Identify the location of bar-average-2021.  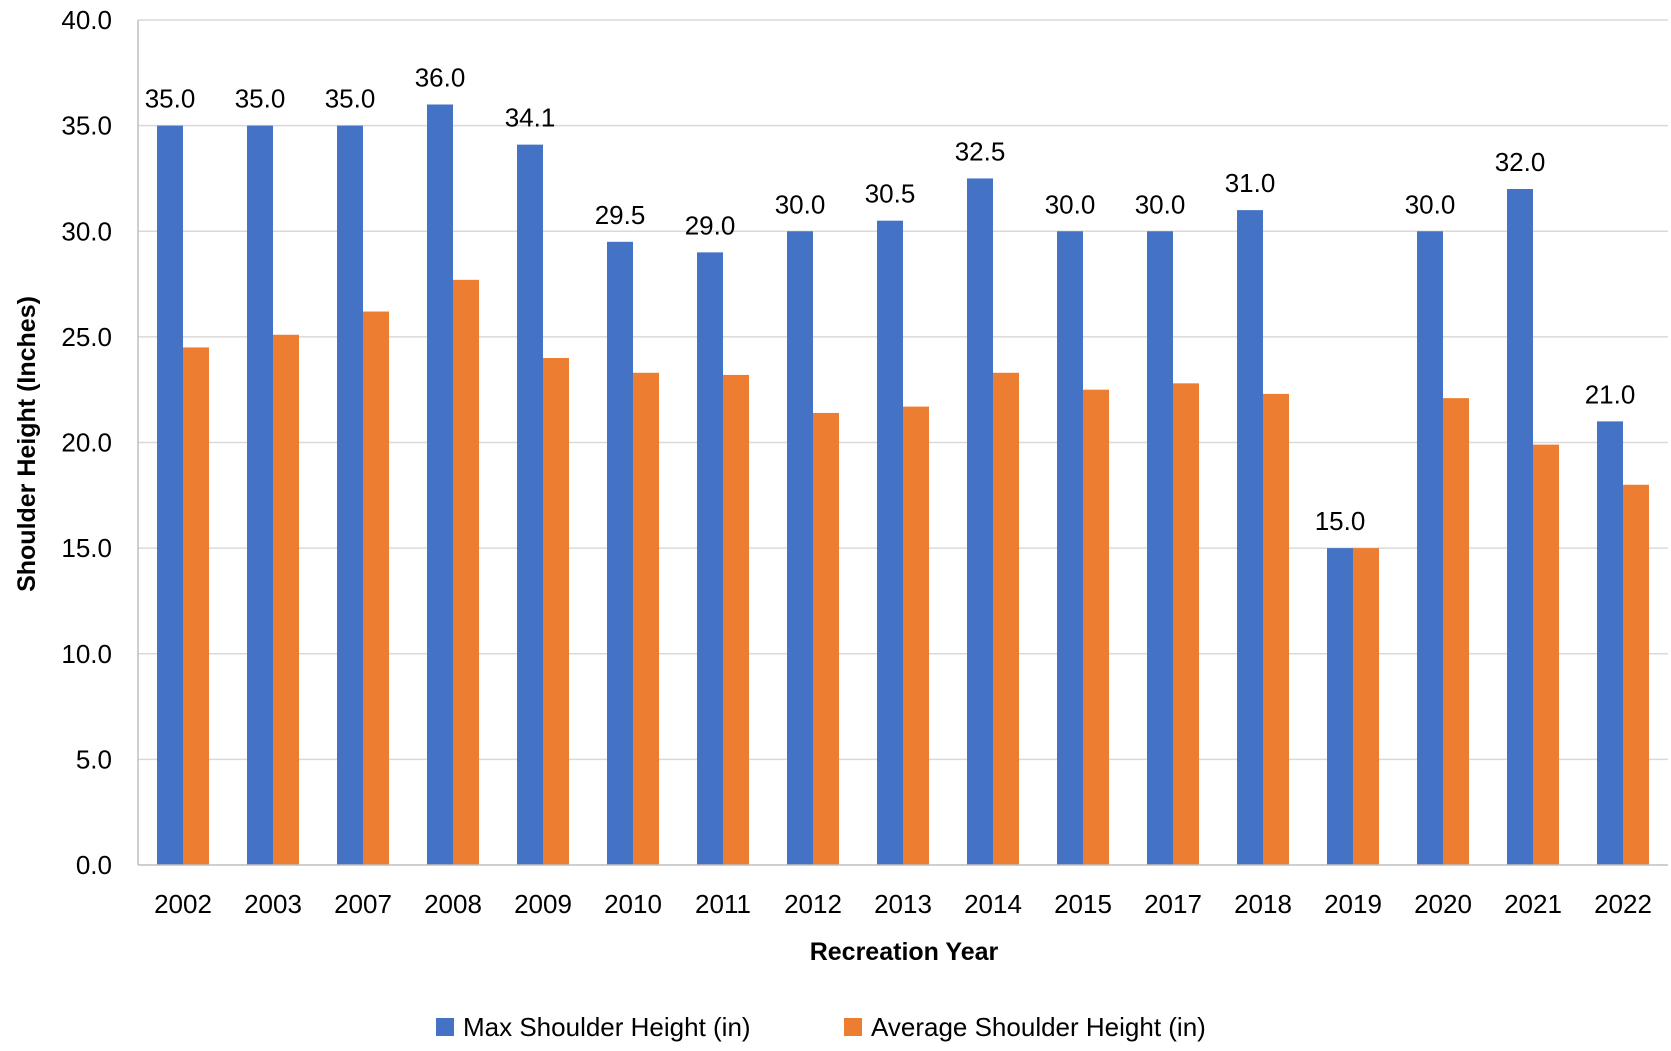
(1546, 654).